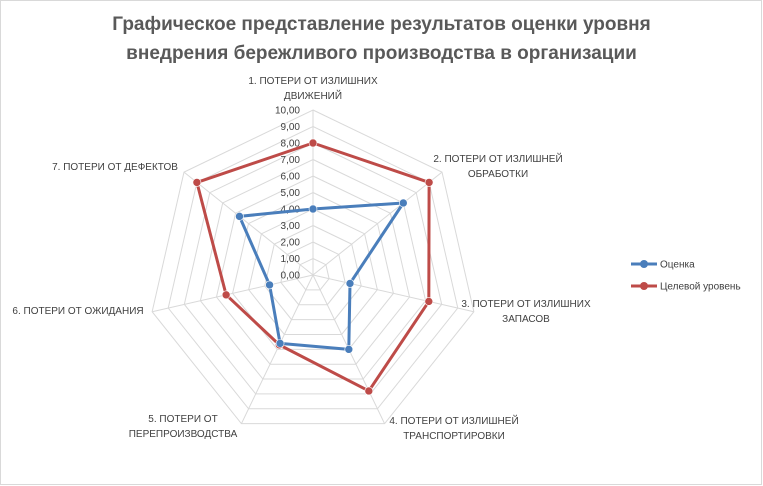 Image resolution: width=763 pixels, height=486 pixels. Describe the element at coordinates (291, 144) in the screenshot. I see `tick-label: 8,00` at that location.